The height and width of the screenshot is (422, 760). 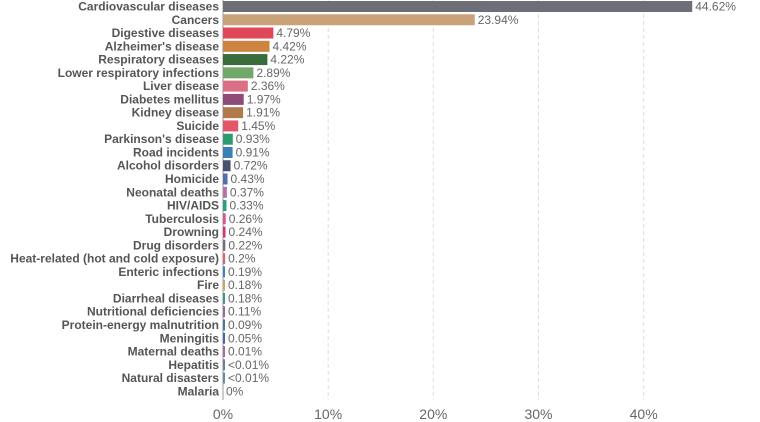 I want to click on category-label: Road incidents, so click(x=176, y=152).